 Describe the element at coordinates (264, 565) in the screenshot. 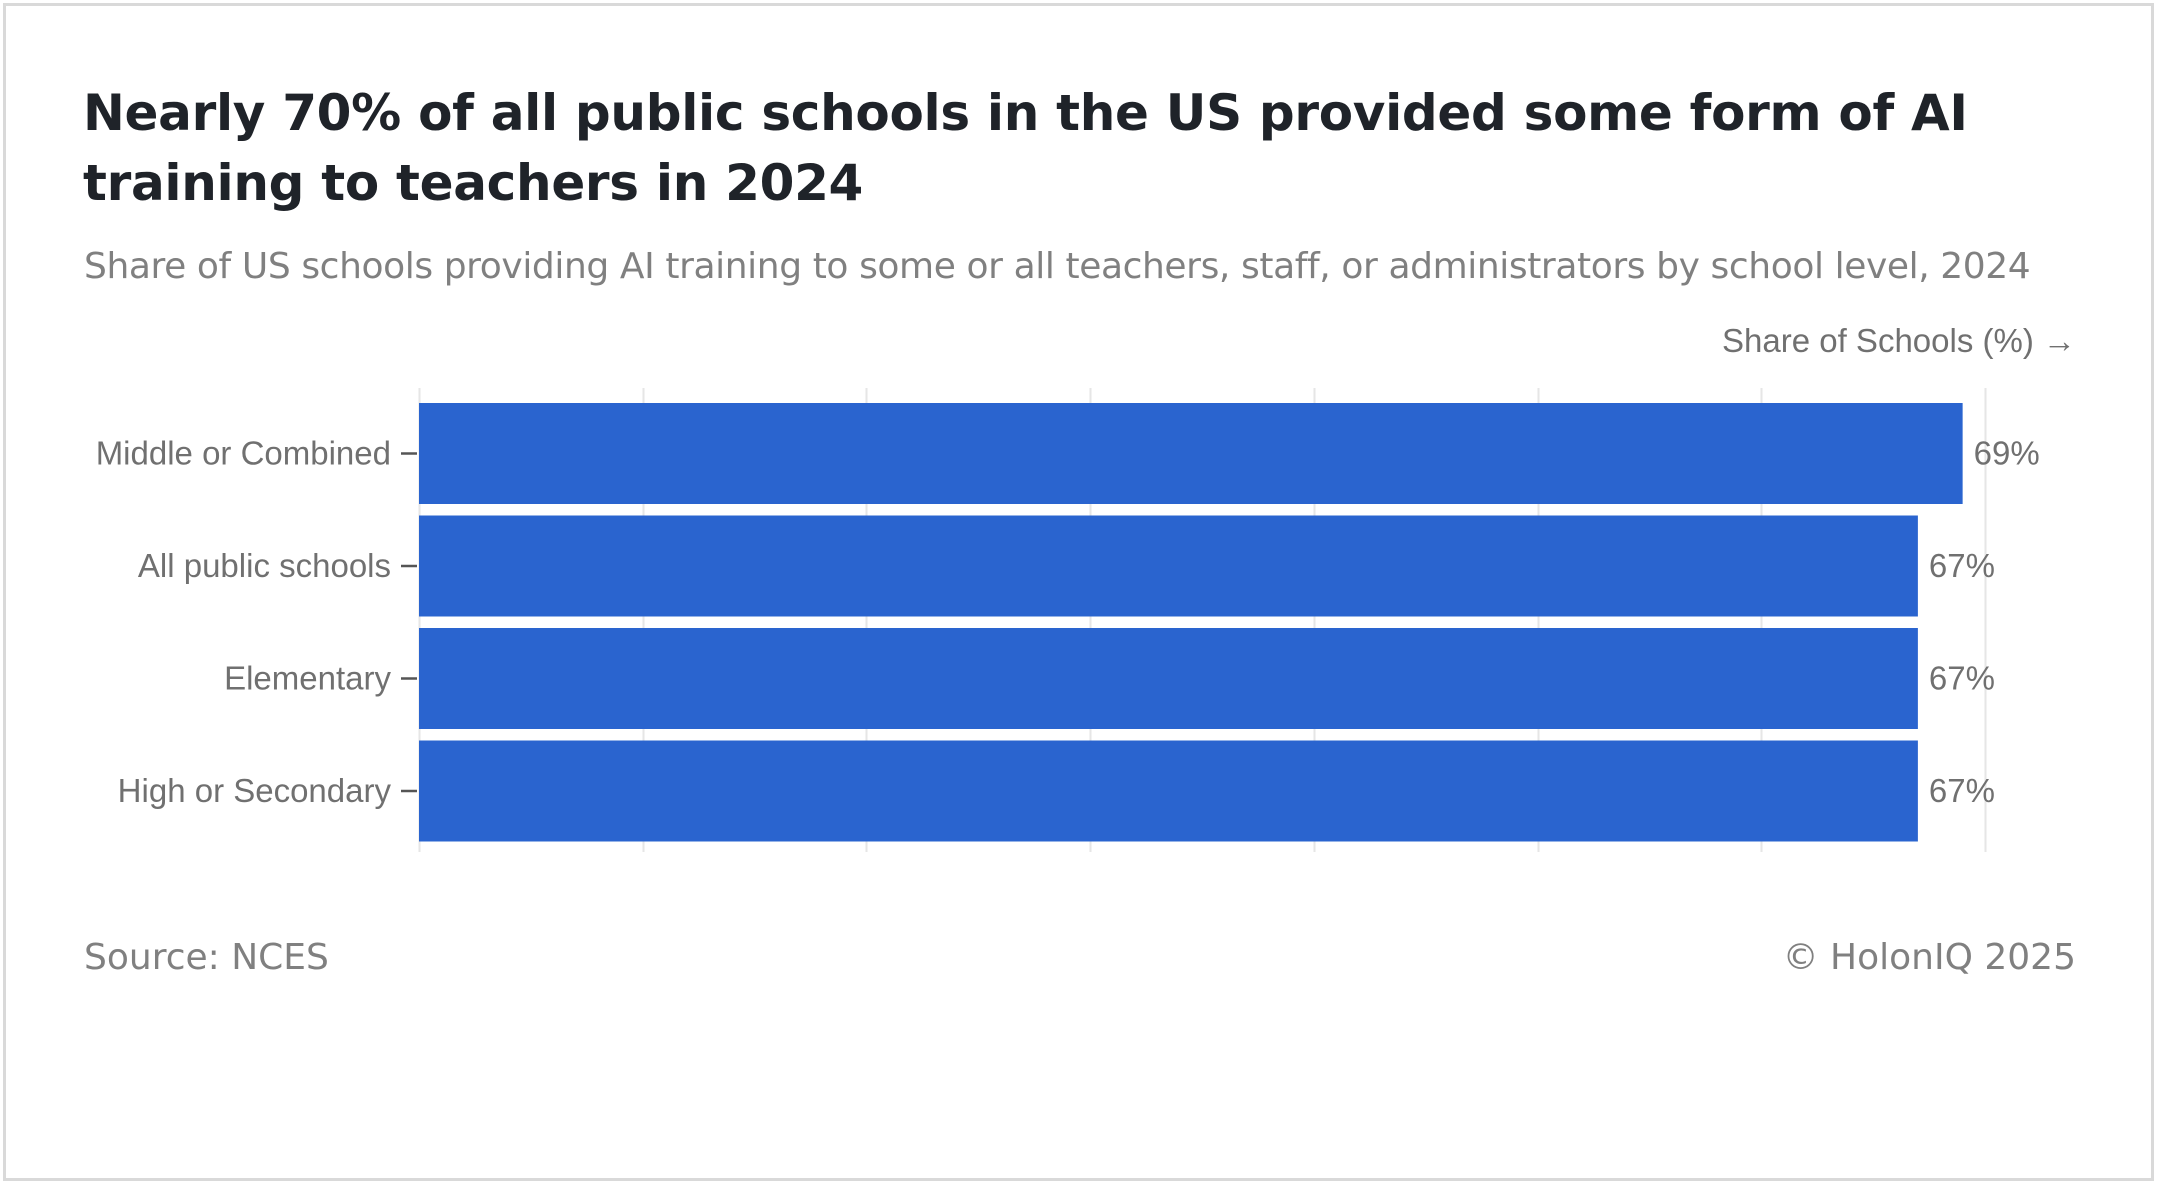

I see `category-label-1: All public schools` at that location.